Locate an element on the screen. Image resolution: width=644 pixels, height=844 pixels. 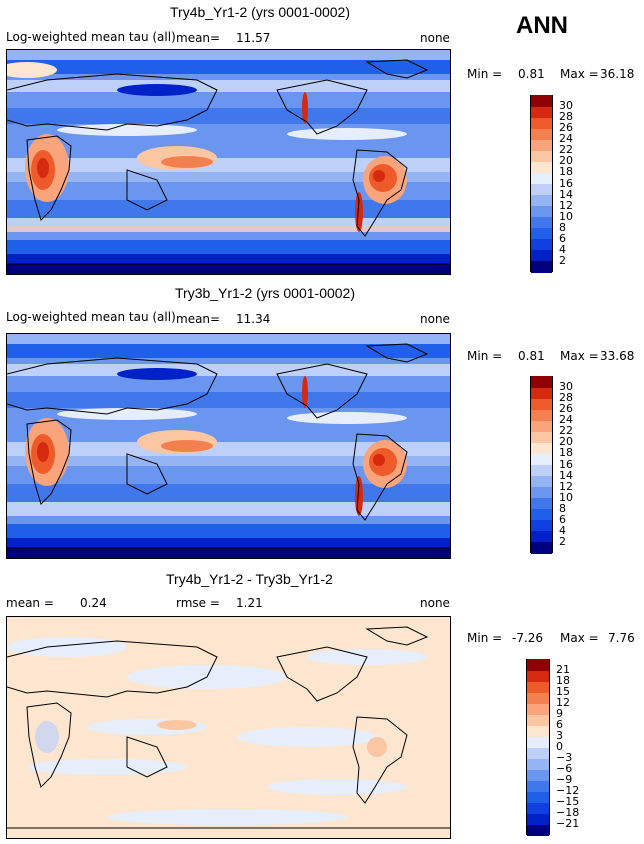
panel1-min-value: 0.81 is located at coordinates (531, 74).